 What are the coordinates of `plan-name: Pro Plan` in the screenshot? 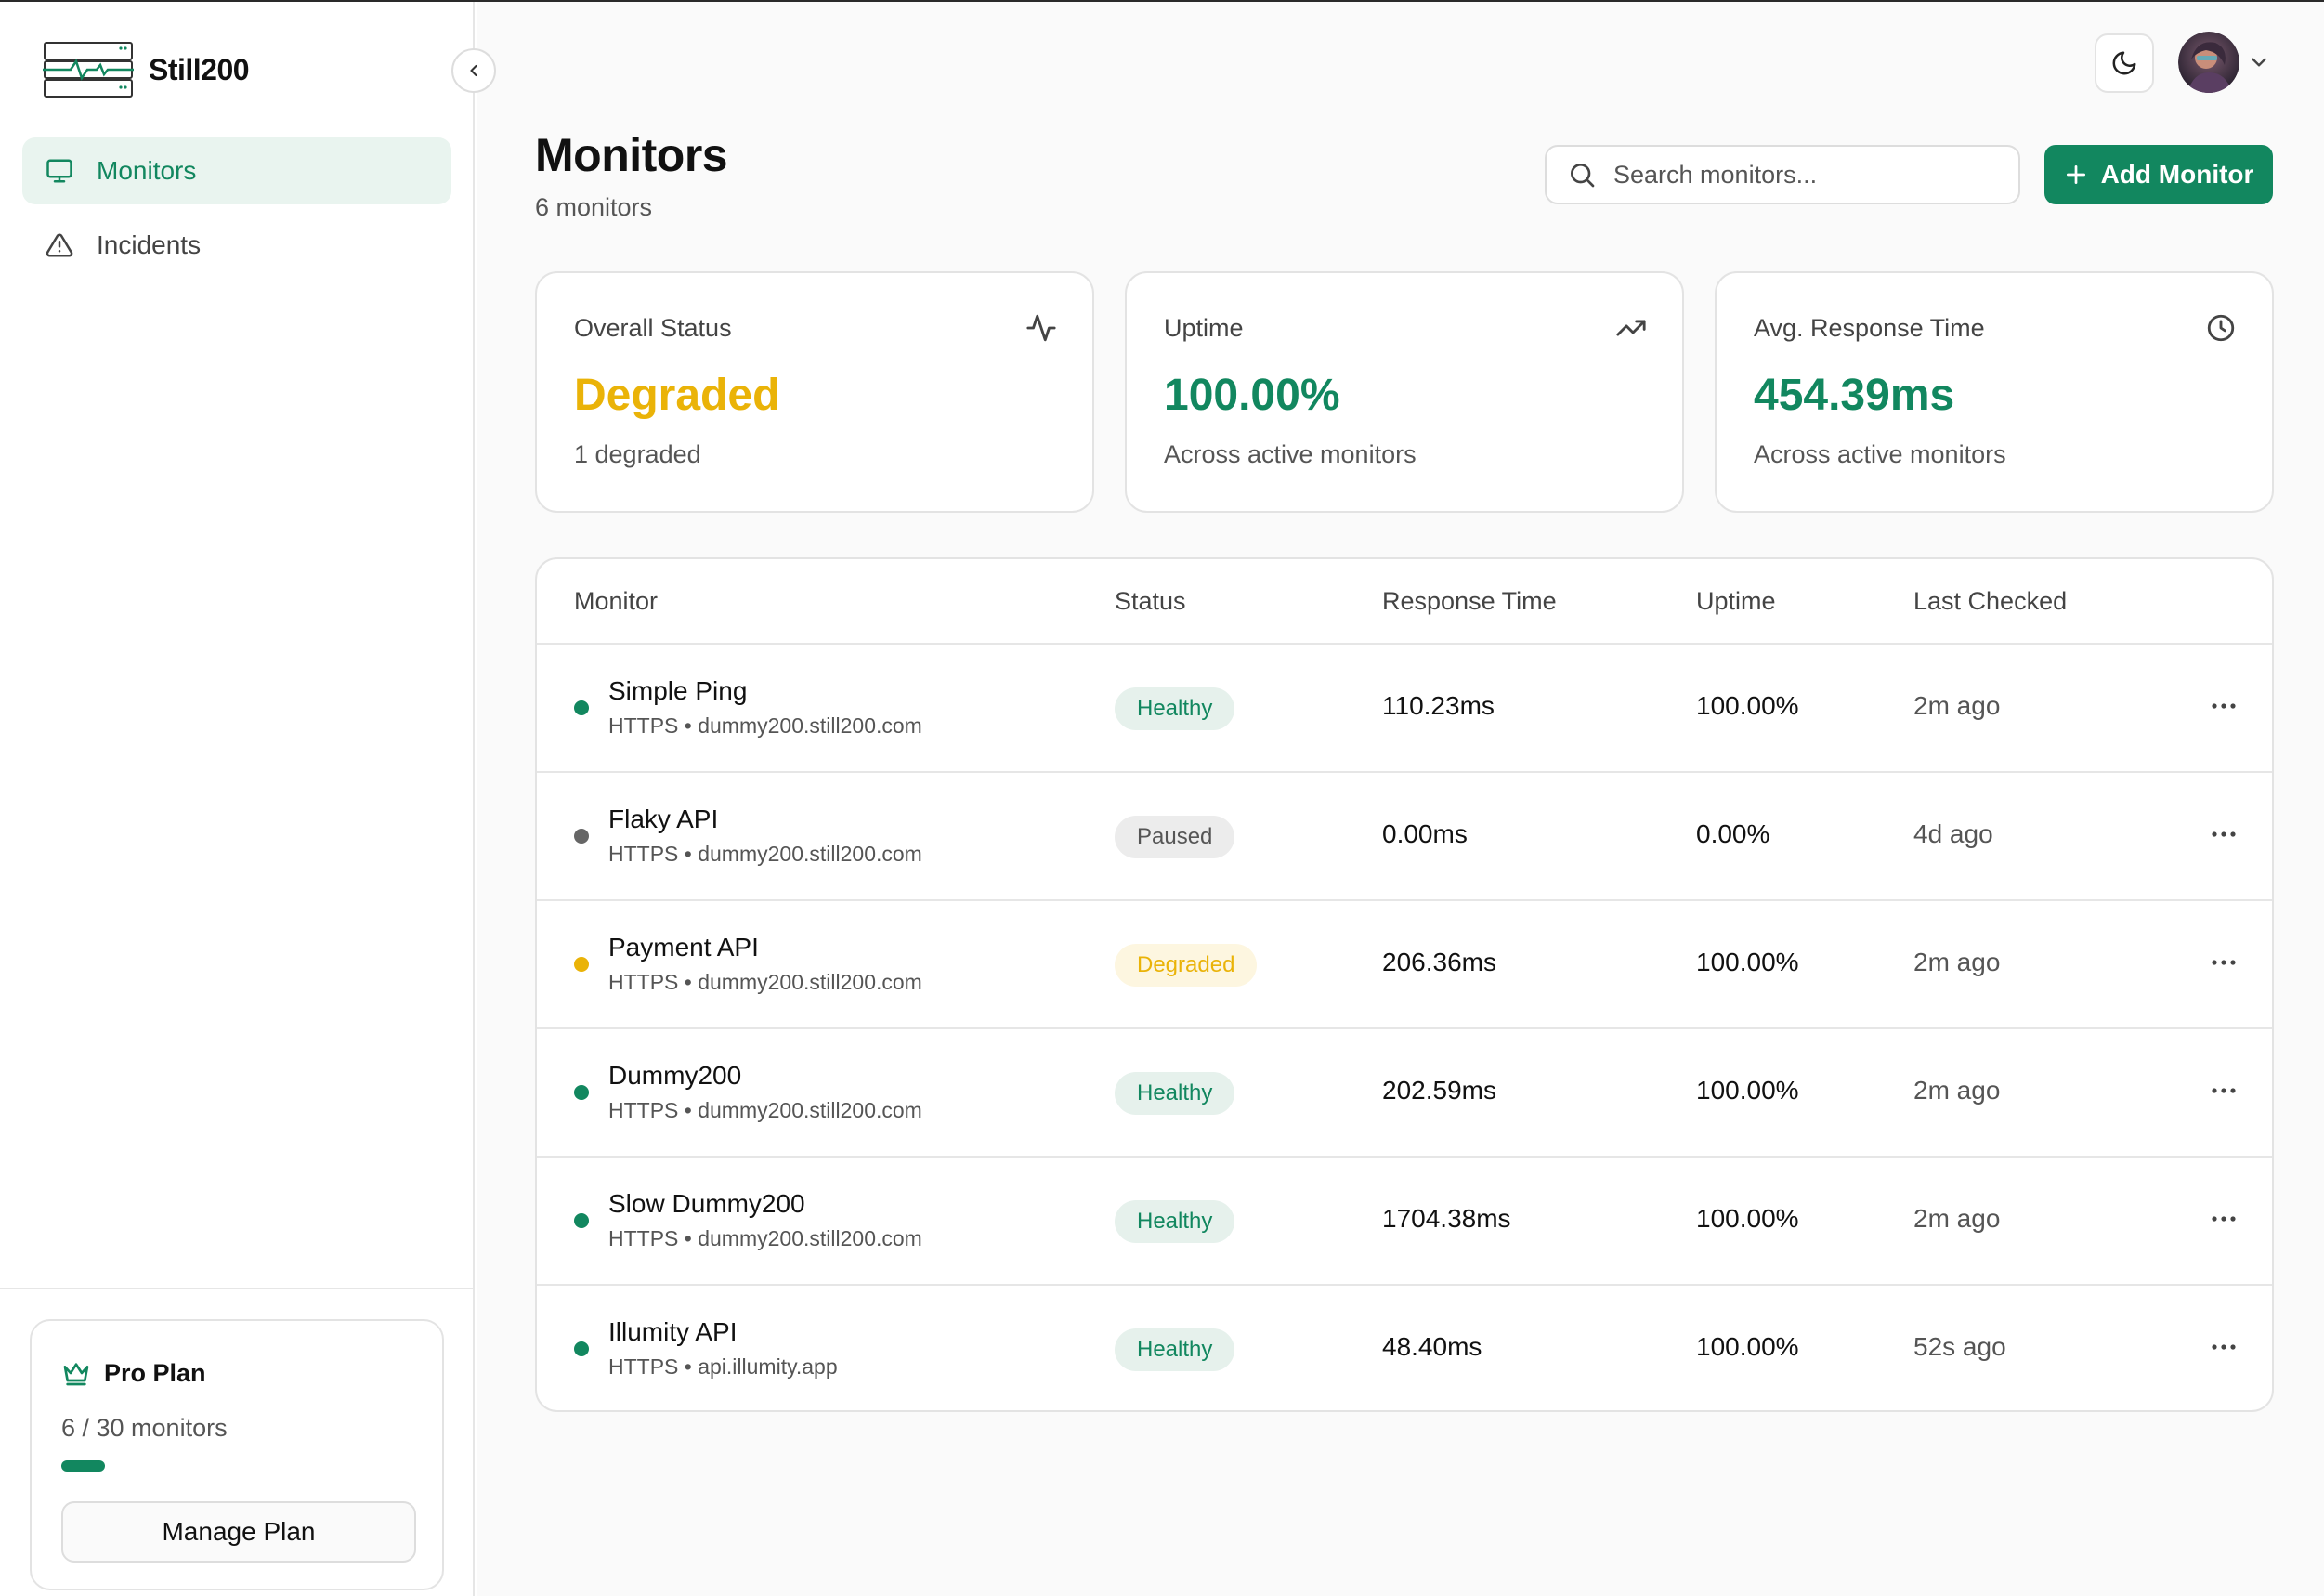 It's located at (155, 1372).